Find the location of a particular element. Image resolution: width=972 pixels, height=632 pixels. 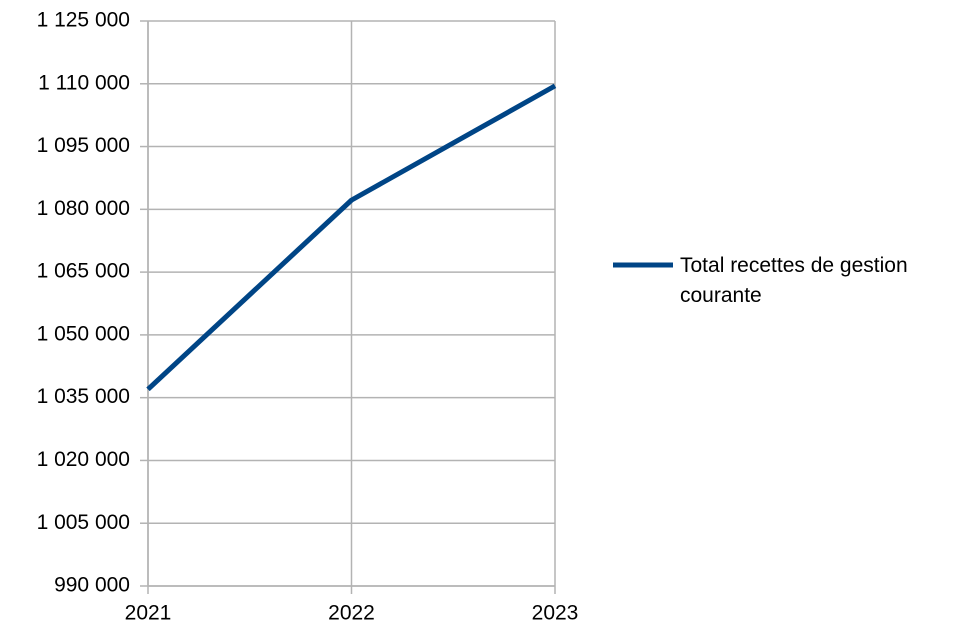

y-tick-label: 1 065 000 is located at coordinates (83, 271).